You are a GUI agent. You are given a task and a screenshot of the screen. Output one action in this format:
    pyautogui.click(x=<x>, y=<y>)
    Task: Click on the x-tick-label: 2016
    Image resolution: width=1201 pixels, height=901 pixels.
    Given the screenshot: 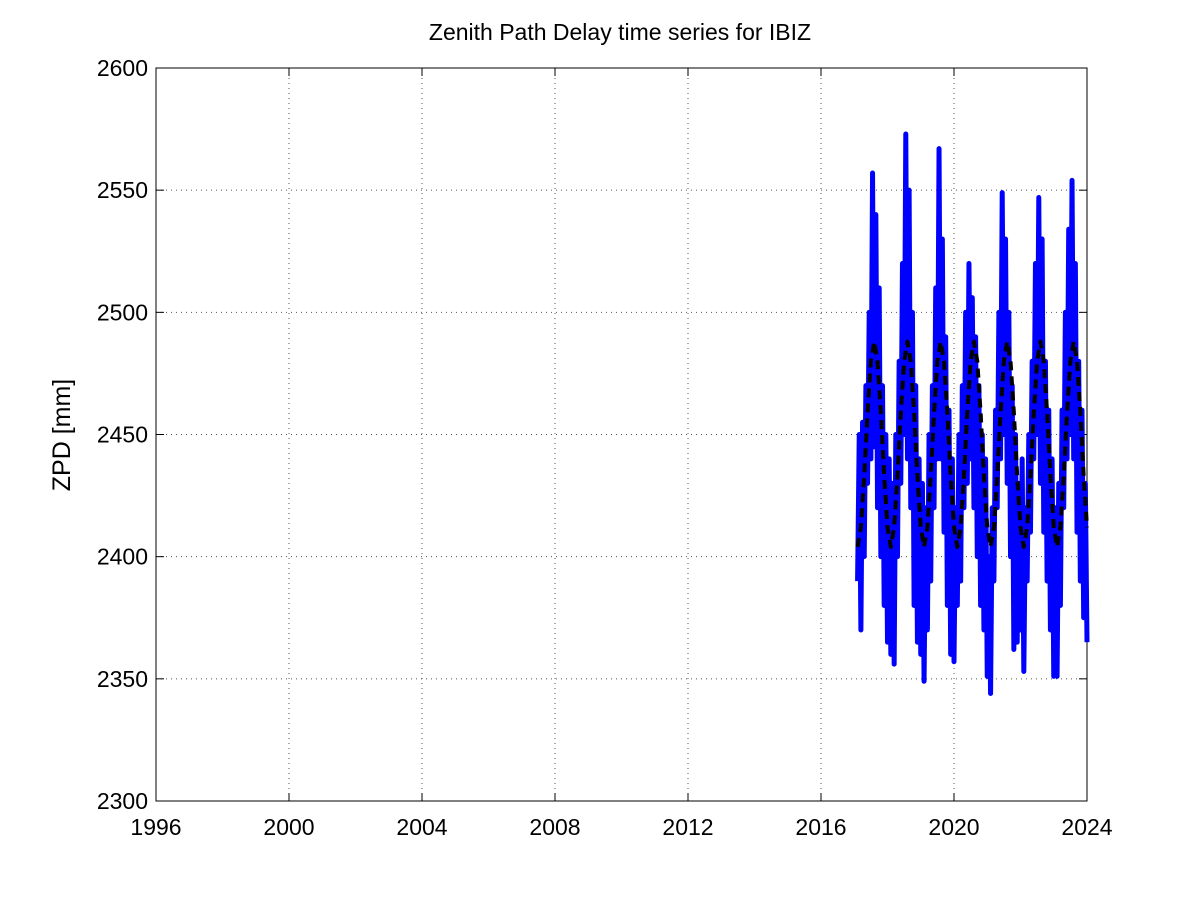 What is the action you would take?
    pyautogui.click(x=820, y=827)
    